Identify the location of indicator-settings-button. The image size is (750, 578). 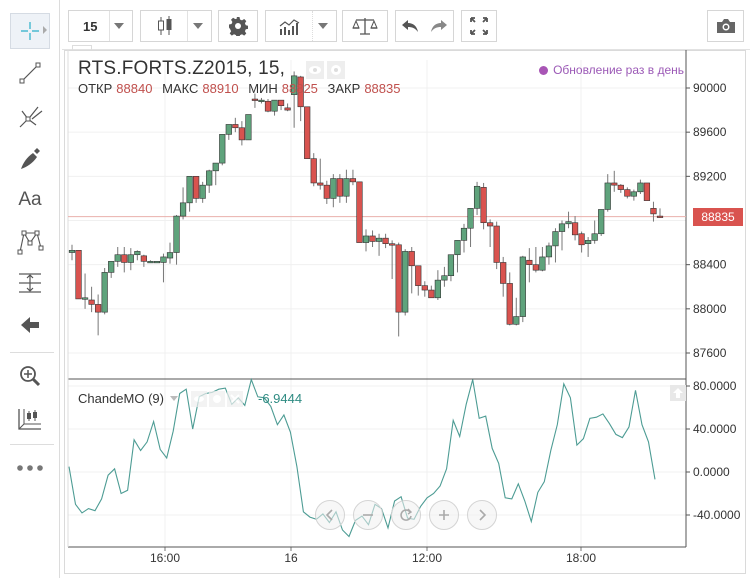
(217, 399).